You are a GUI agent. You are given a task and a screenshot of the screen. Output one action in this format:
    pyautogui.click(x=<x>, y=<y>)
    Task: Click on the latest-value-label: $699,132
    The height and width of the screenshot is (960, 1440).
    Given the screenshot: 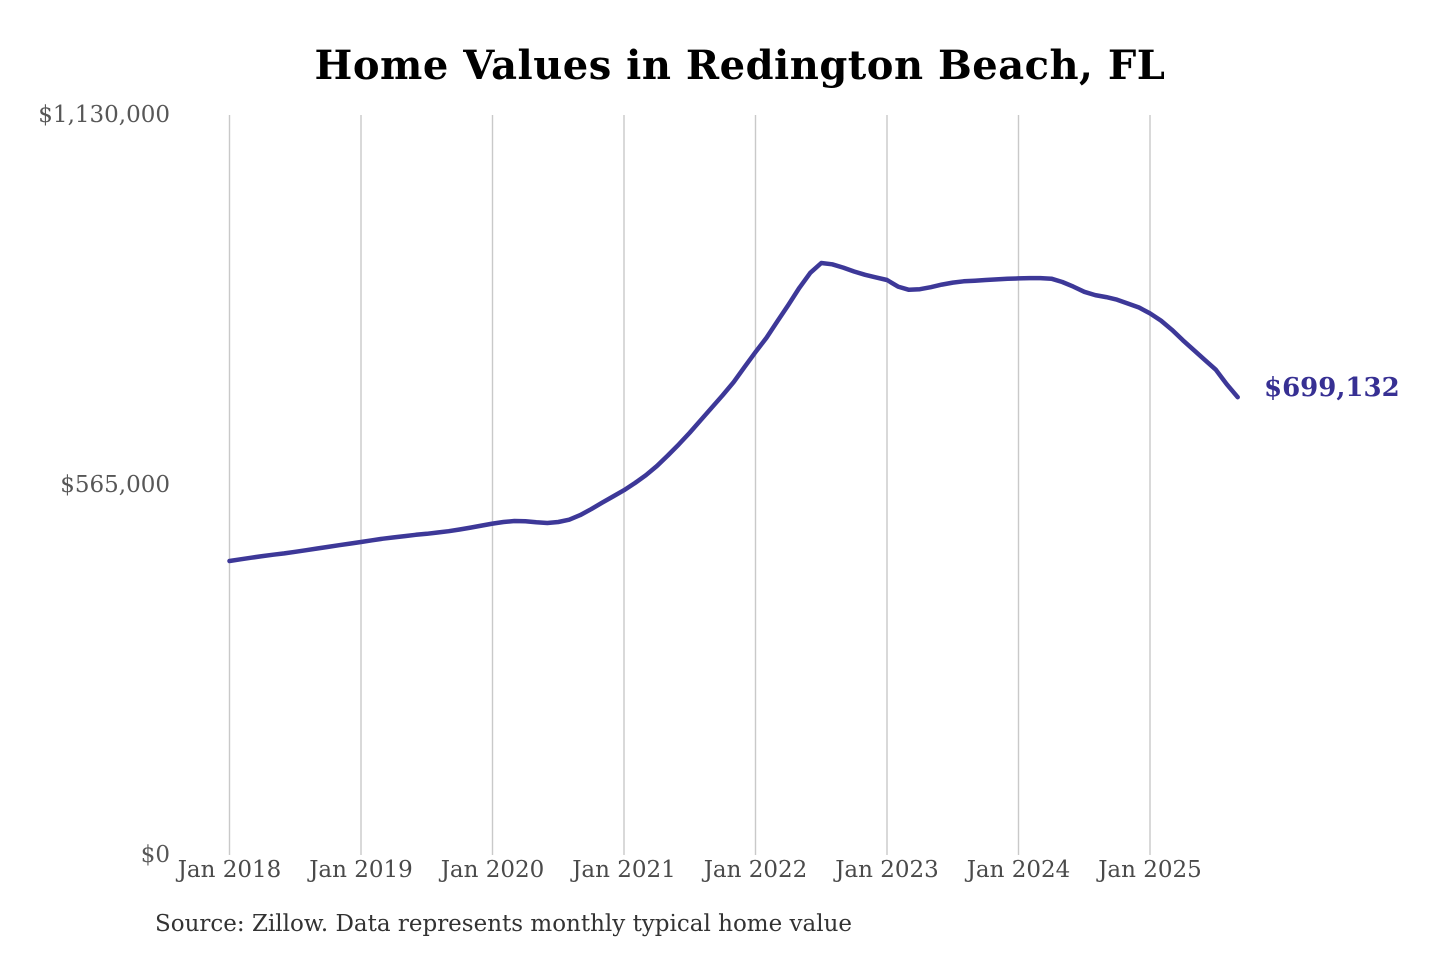 What is the action you would take?
    pyautogui.click(x=1332, y=388)
    